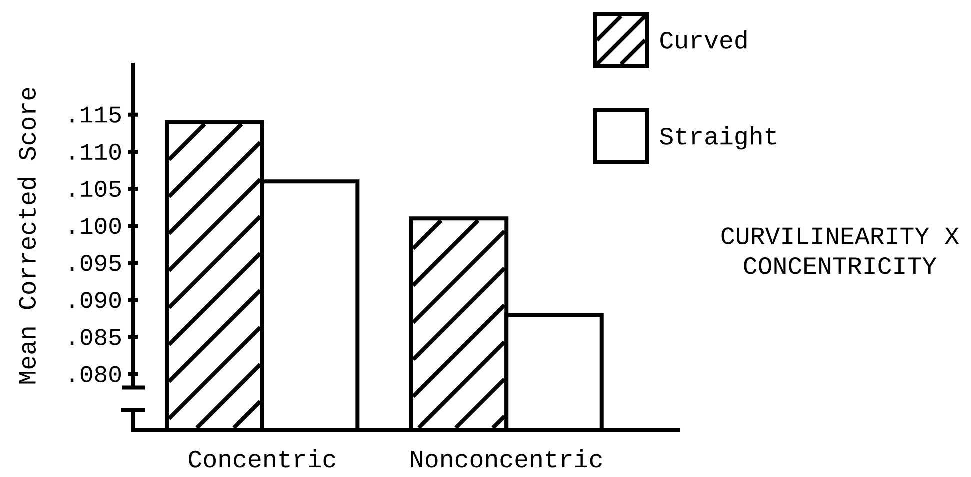 The width and height of the screenshot is (971, 477). I want to click on y-tick-label: .110, so click(96, 152).